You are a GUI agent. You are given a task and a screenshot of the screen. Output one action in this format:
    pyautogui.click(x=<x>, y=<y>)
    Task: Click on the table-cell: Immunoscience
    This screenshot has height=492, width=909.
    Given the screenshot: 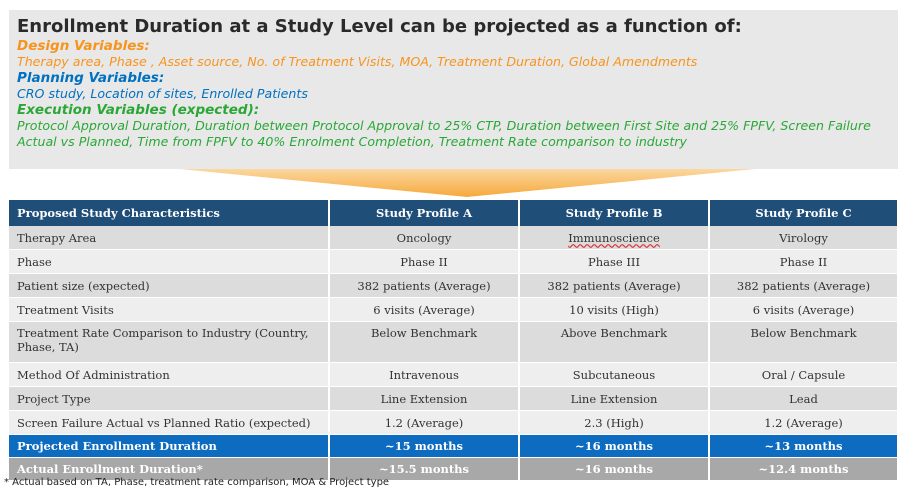 What is the action you would take?
    pyautogui.click(x=614, y=238)
    